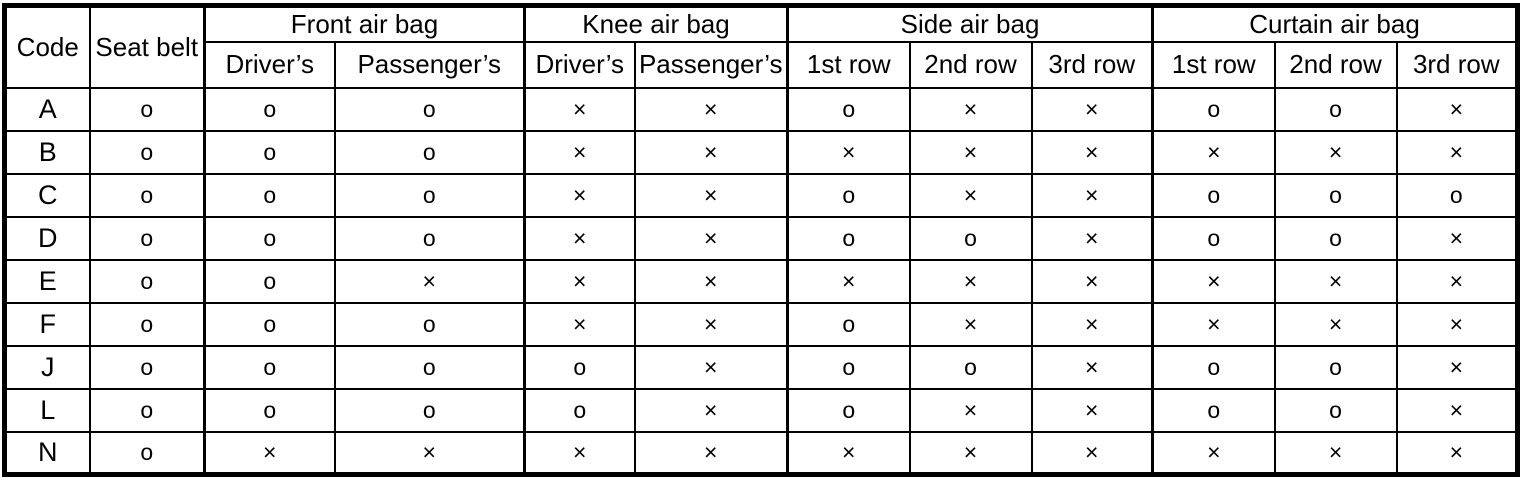 Image resolution: width=1520 pixels, height=480 pixels. I want to click on code-cell: A, so click(47, 109).